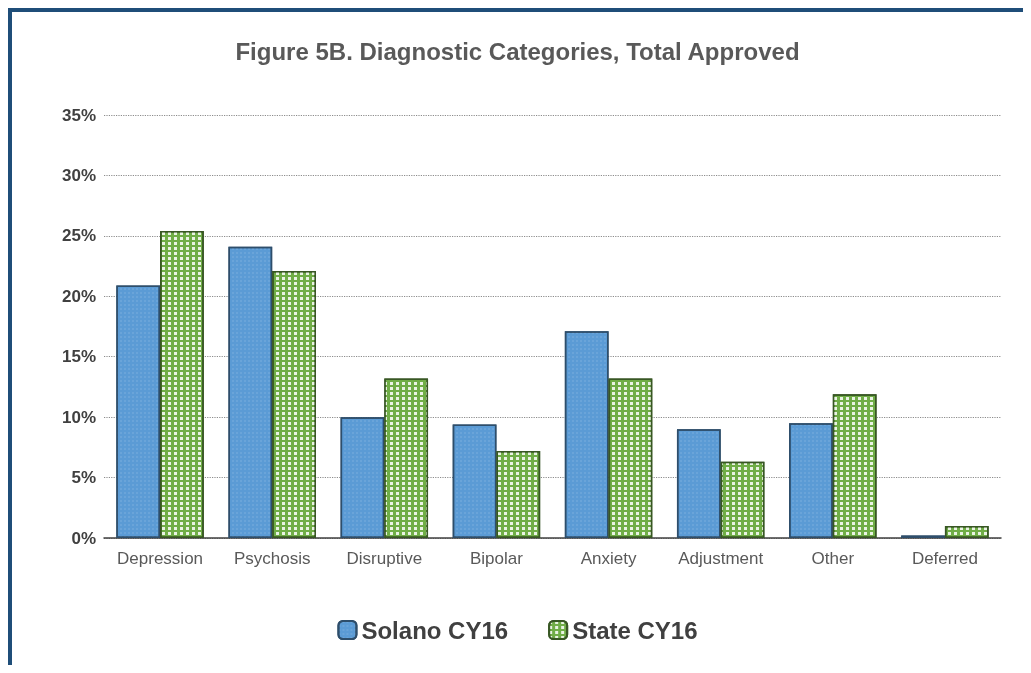 The image size is (1031, 673). Describe the element at coordinates (78, 236) in the screenshot. I see `y-tick-label: 25%` at that location.